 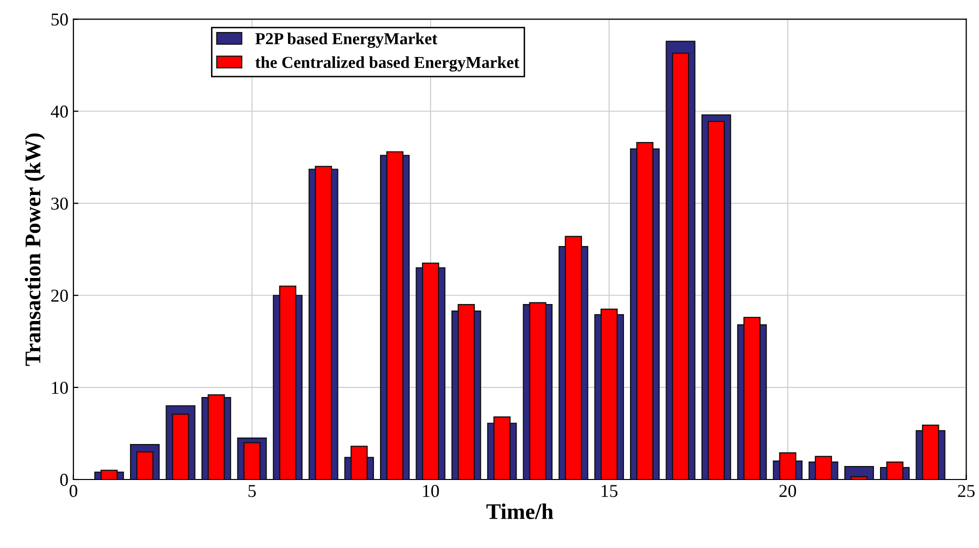 I want to click on x-tick-label: 5, so click(x=252, y=491).